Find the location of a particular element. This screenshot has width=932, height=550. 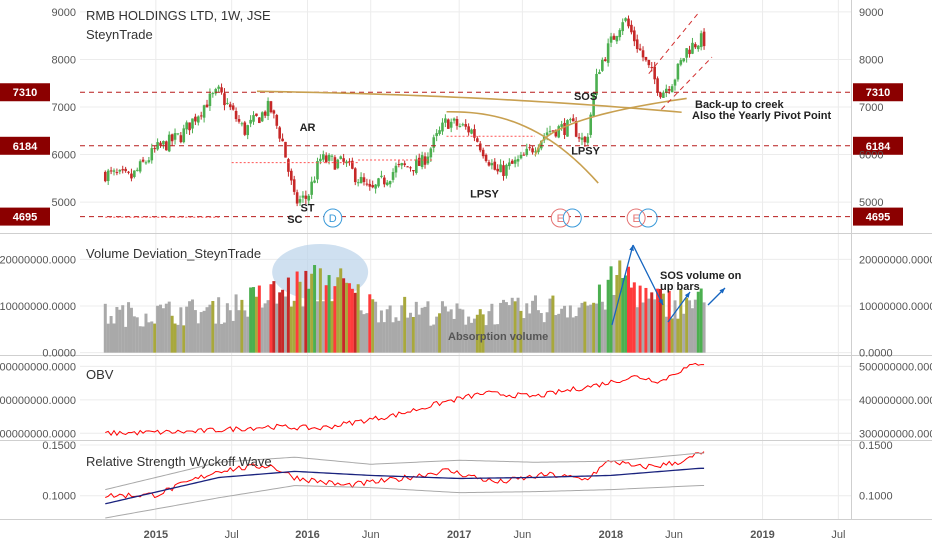

wave-pane-title: Relative Strength Wyckoff Wave is located at coordinates (179, 461).